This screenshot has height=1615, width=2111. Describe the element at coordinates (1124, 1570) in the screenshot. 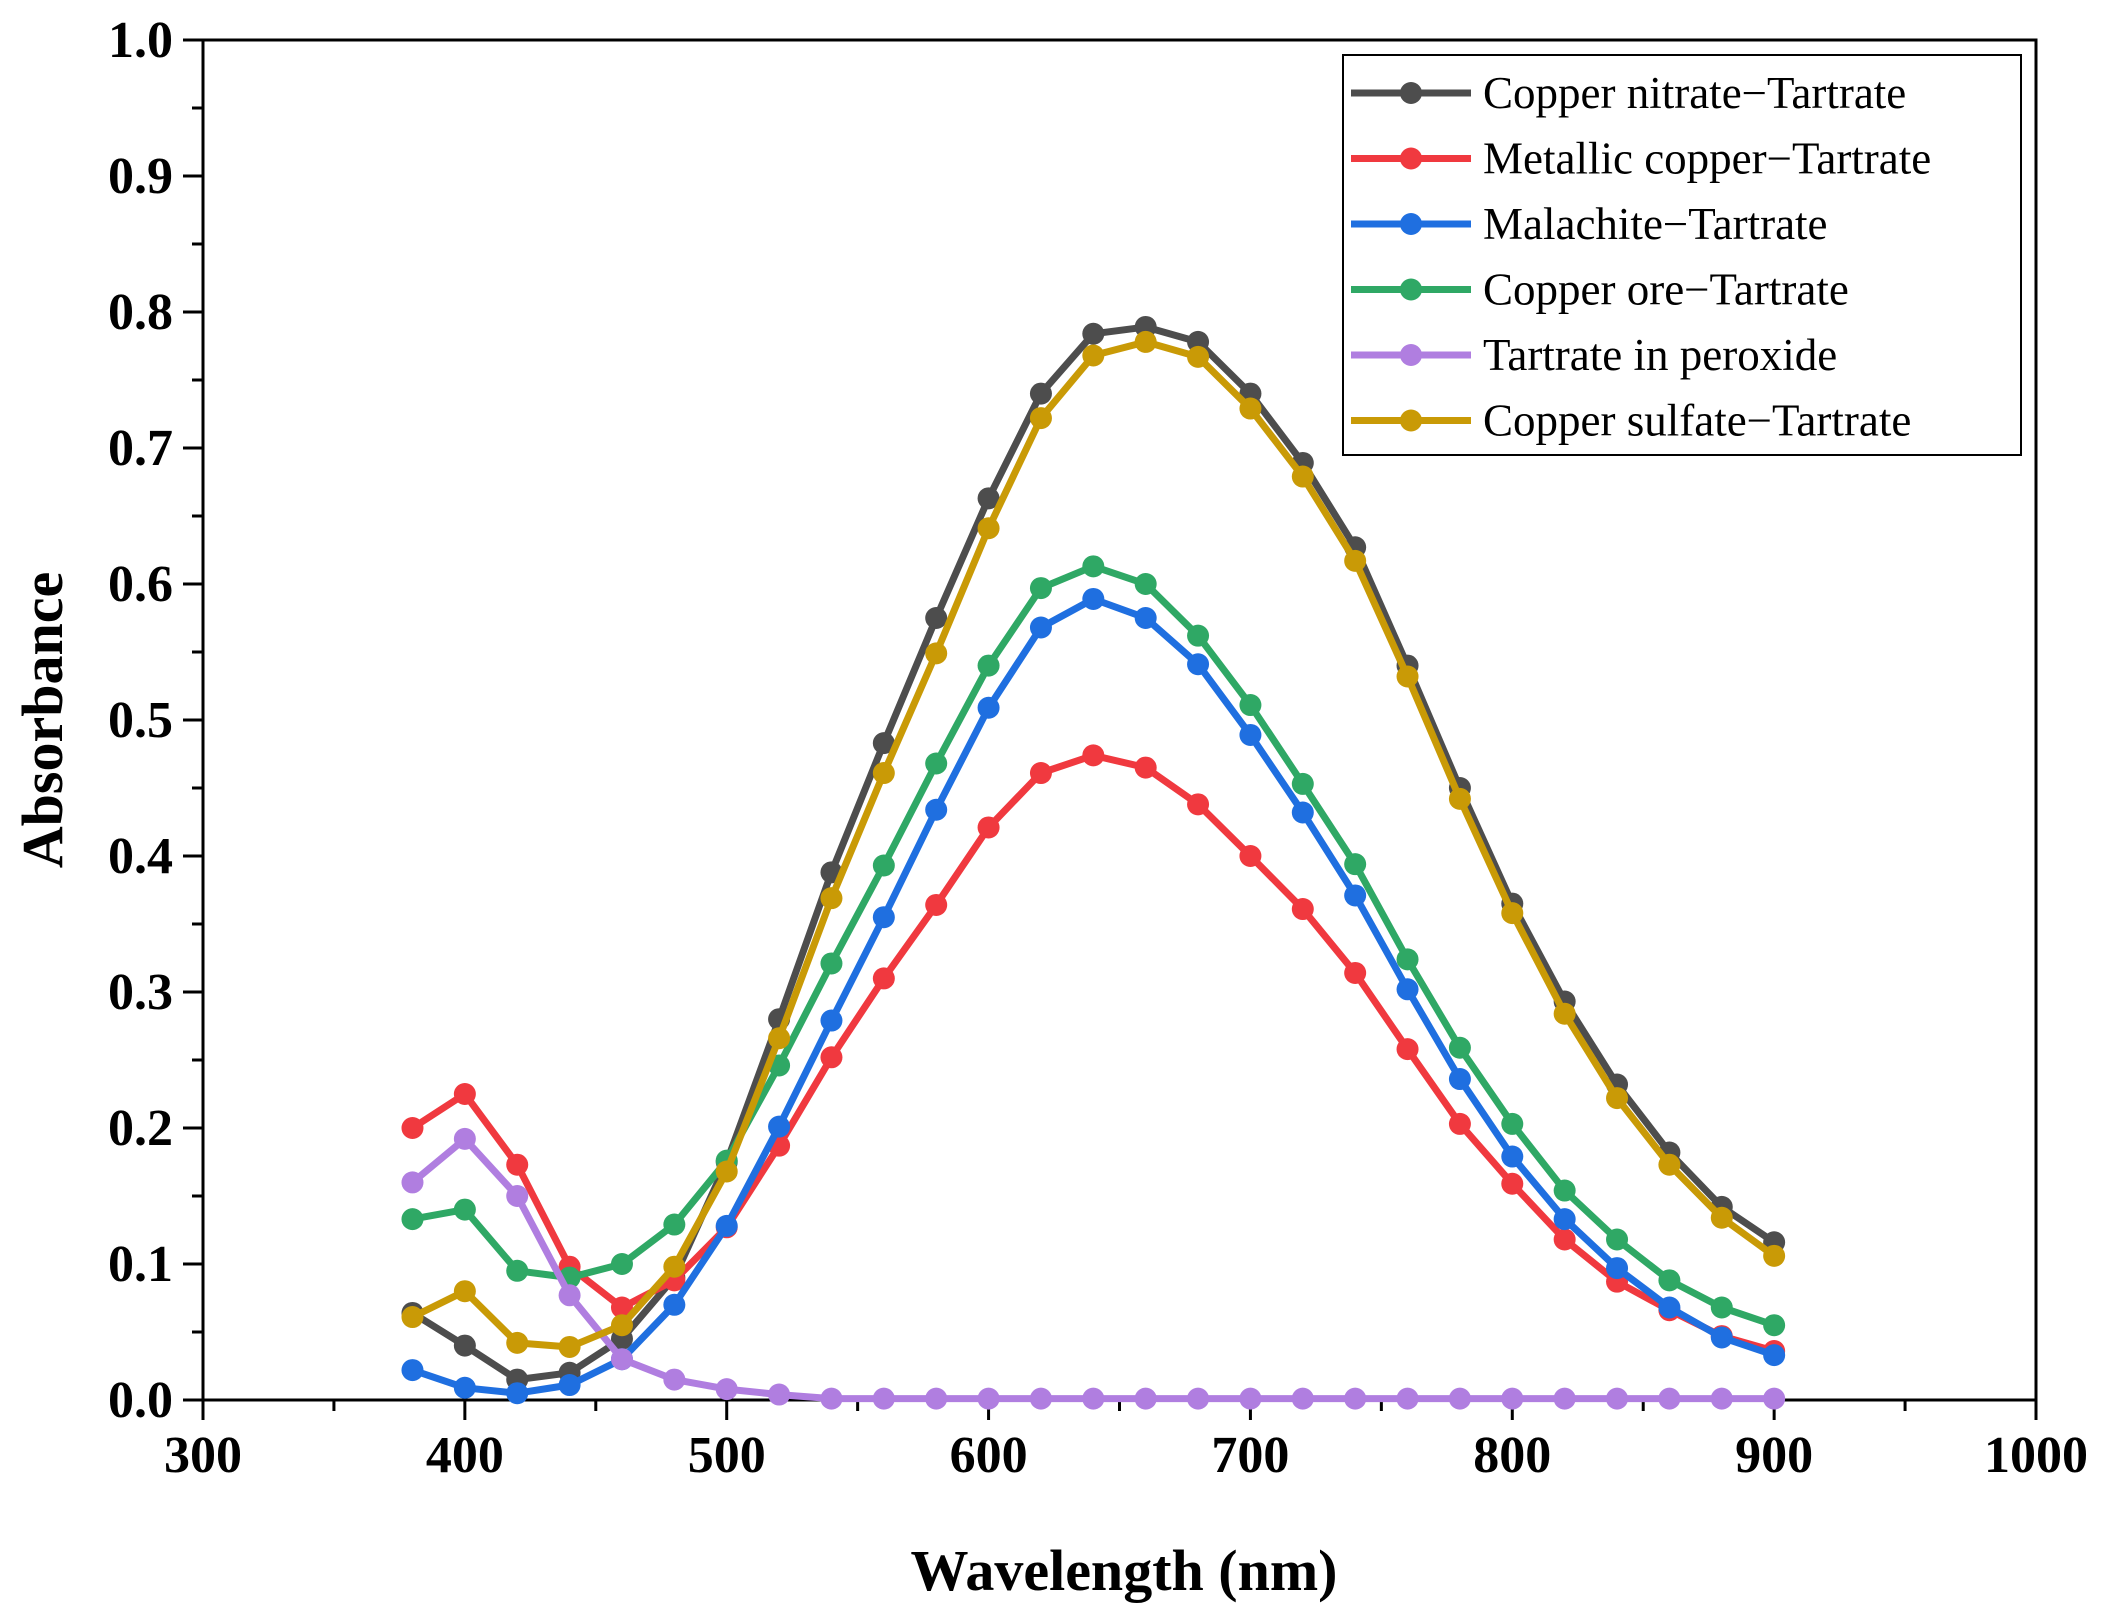

I see `x-axis-title: Wavelength (nm)` at that location.